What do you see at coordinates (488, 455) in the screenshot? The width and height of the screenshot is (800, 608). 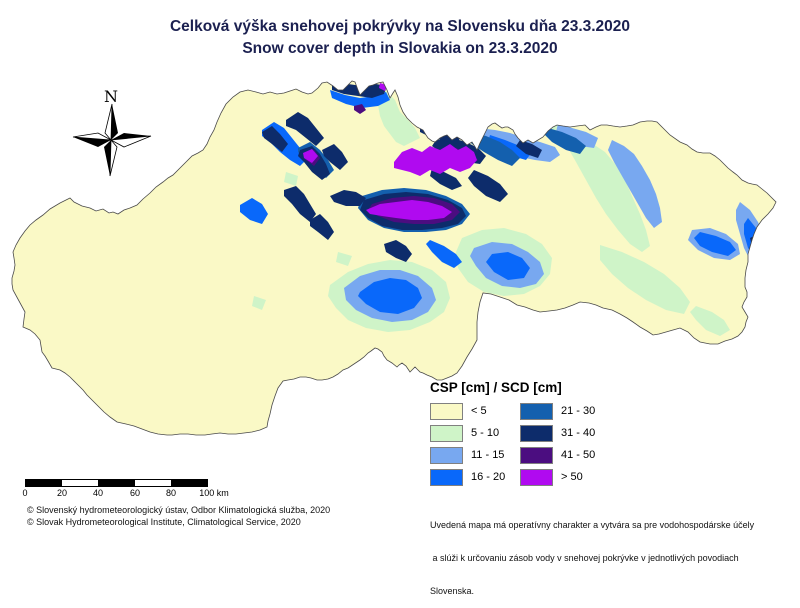 I see `legend-label: 11 - 15` at bounding box center [488, 455].